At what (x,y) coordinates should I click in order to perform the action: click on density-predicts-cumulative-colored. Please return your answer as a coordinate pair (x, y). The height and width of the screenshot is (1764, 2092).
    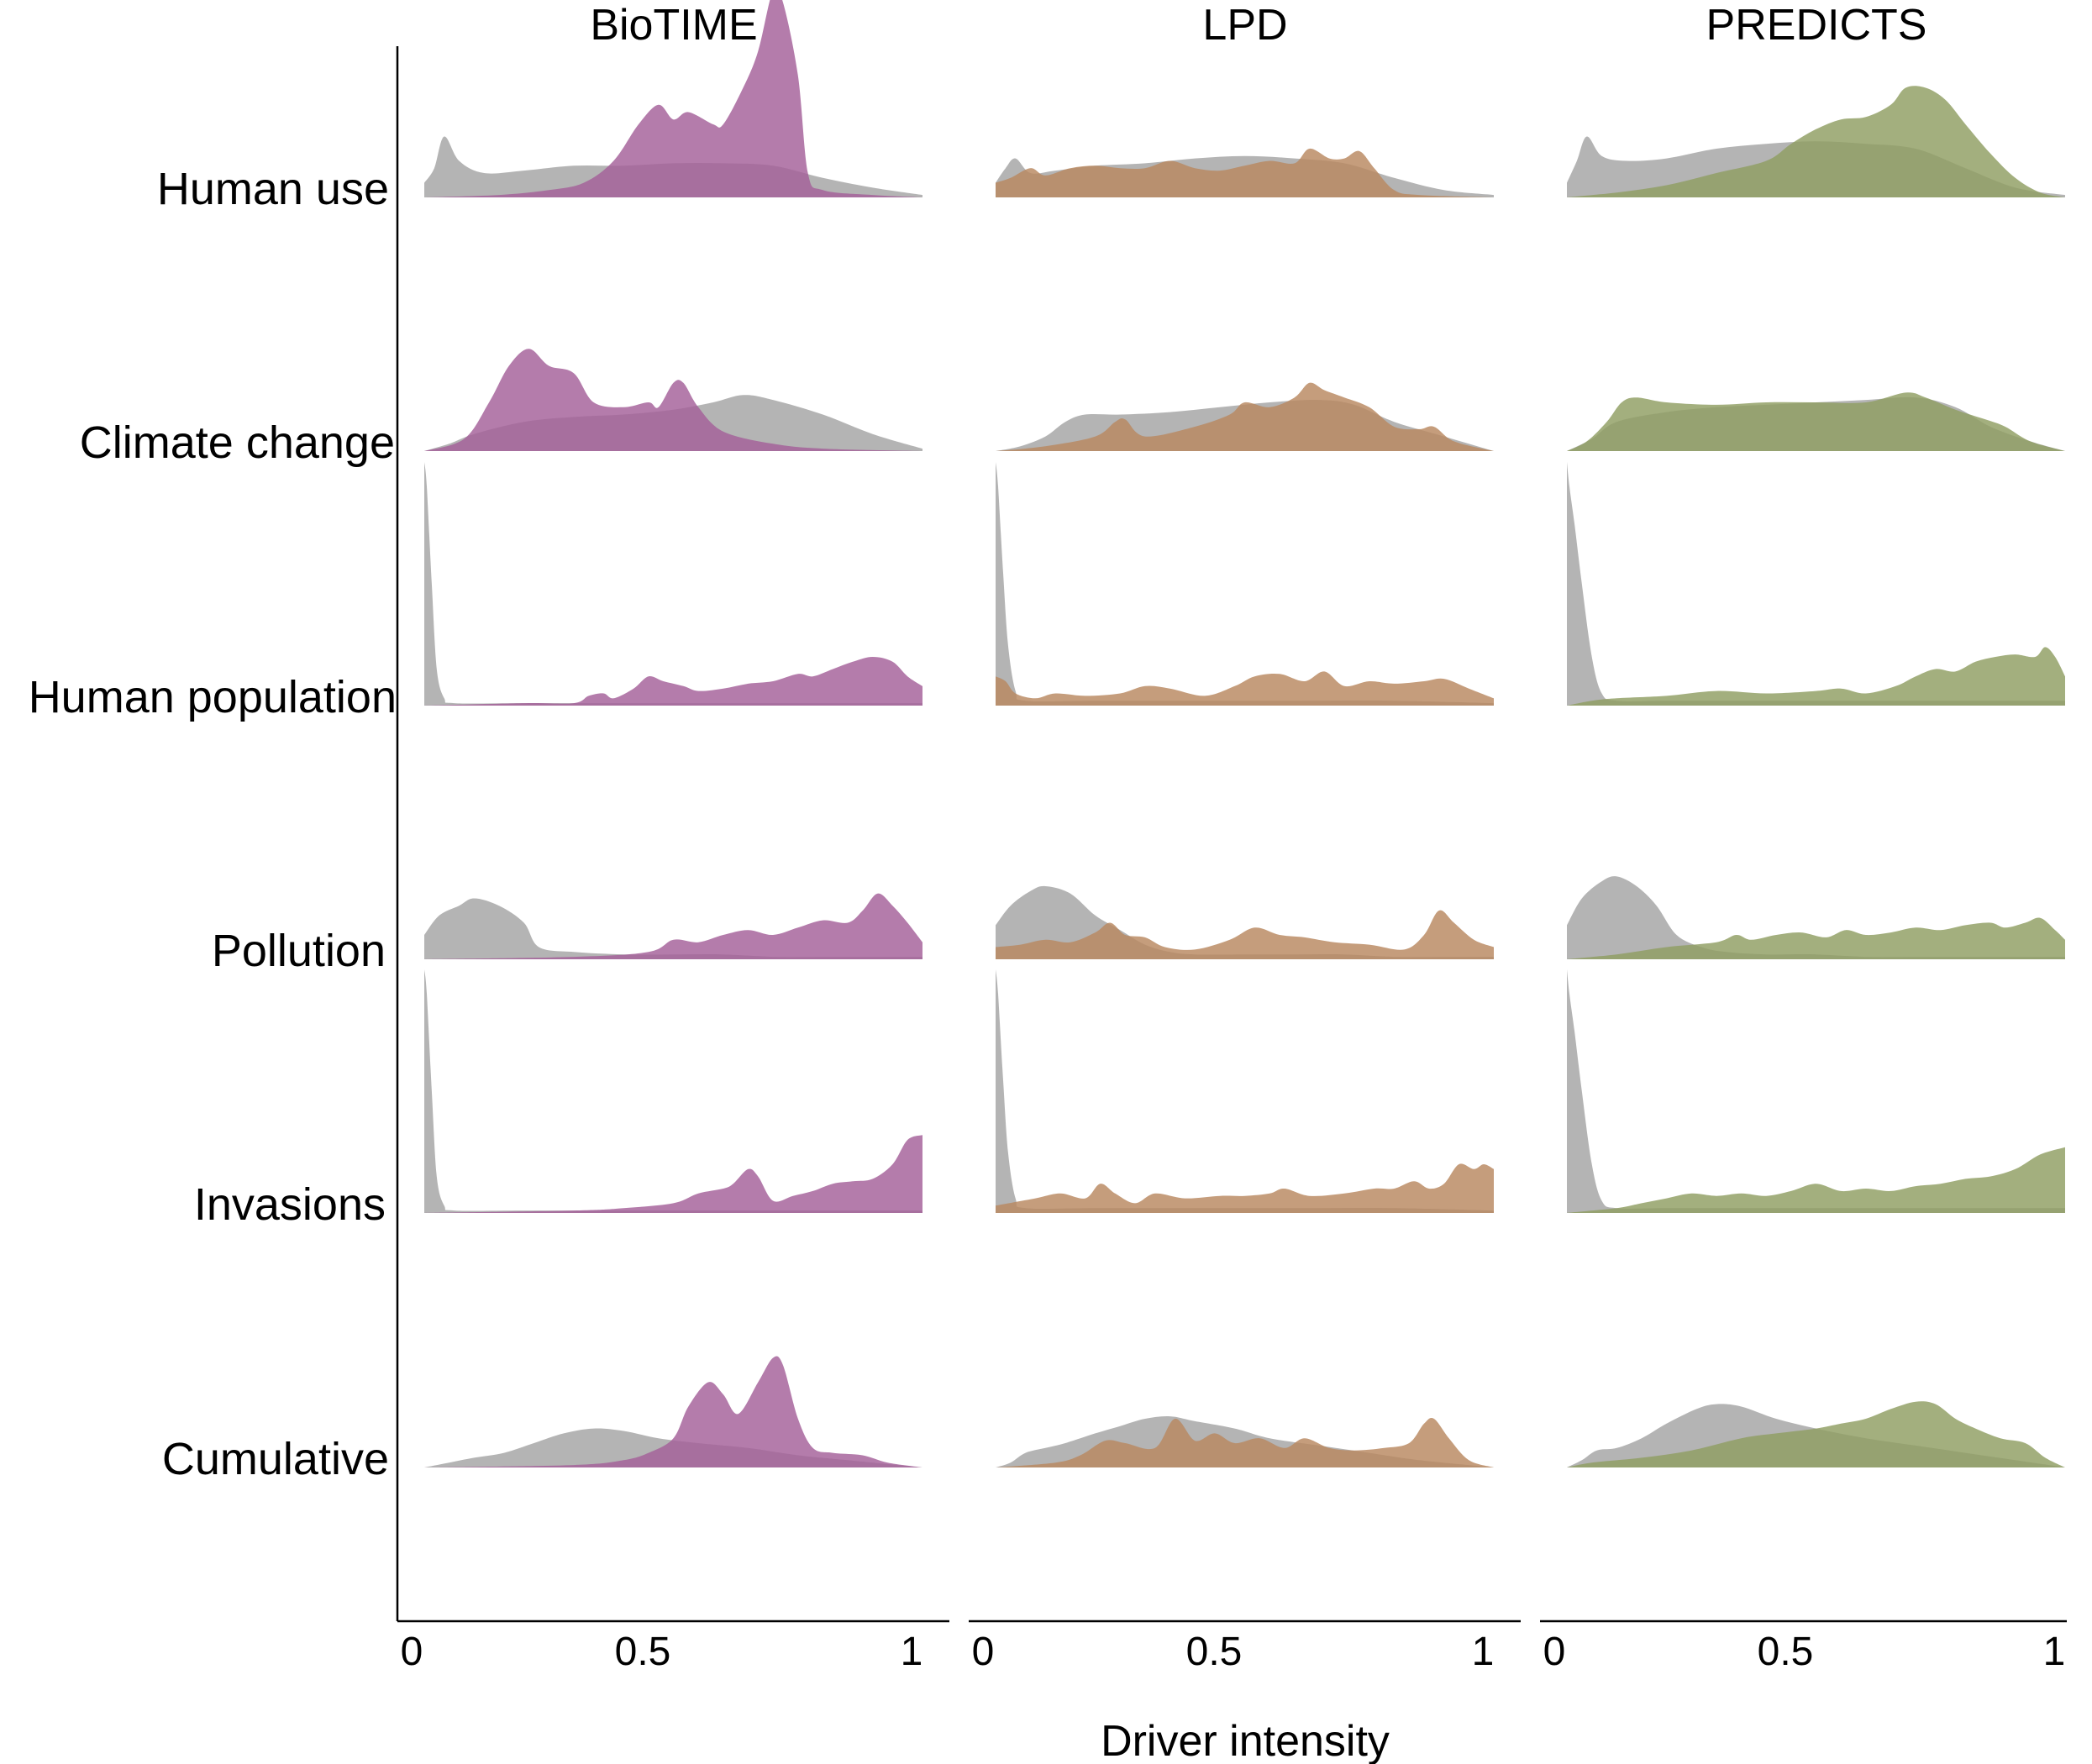
    Looking at the image, I should click on (1816, 1434).